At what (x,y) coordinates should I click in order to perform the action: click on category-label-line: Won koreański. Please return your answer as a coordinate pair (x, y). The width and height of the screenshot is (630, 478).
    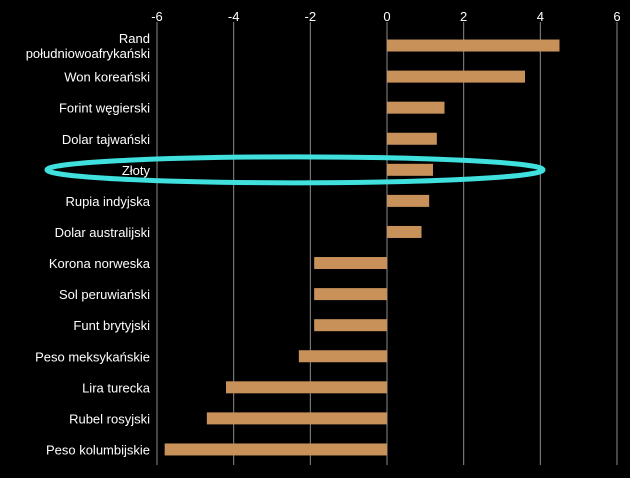
    Looking at the image, I should click on (107, 77).